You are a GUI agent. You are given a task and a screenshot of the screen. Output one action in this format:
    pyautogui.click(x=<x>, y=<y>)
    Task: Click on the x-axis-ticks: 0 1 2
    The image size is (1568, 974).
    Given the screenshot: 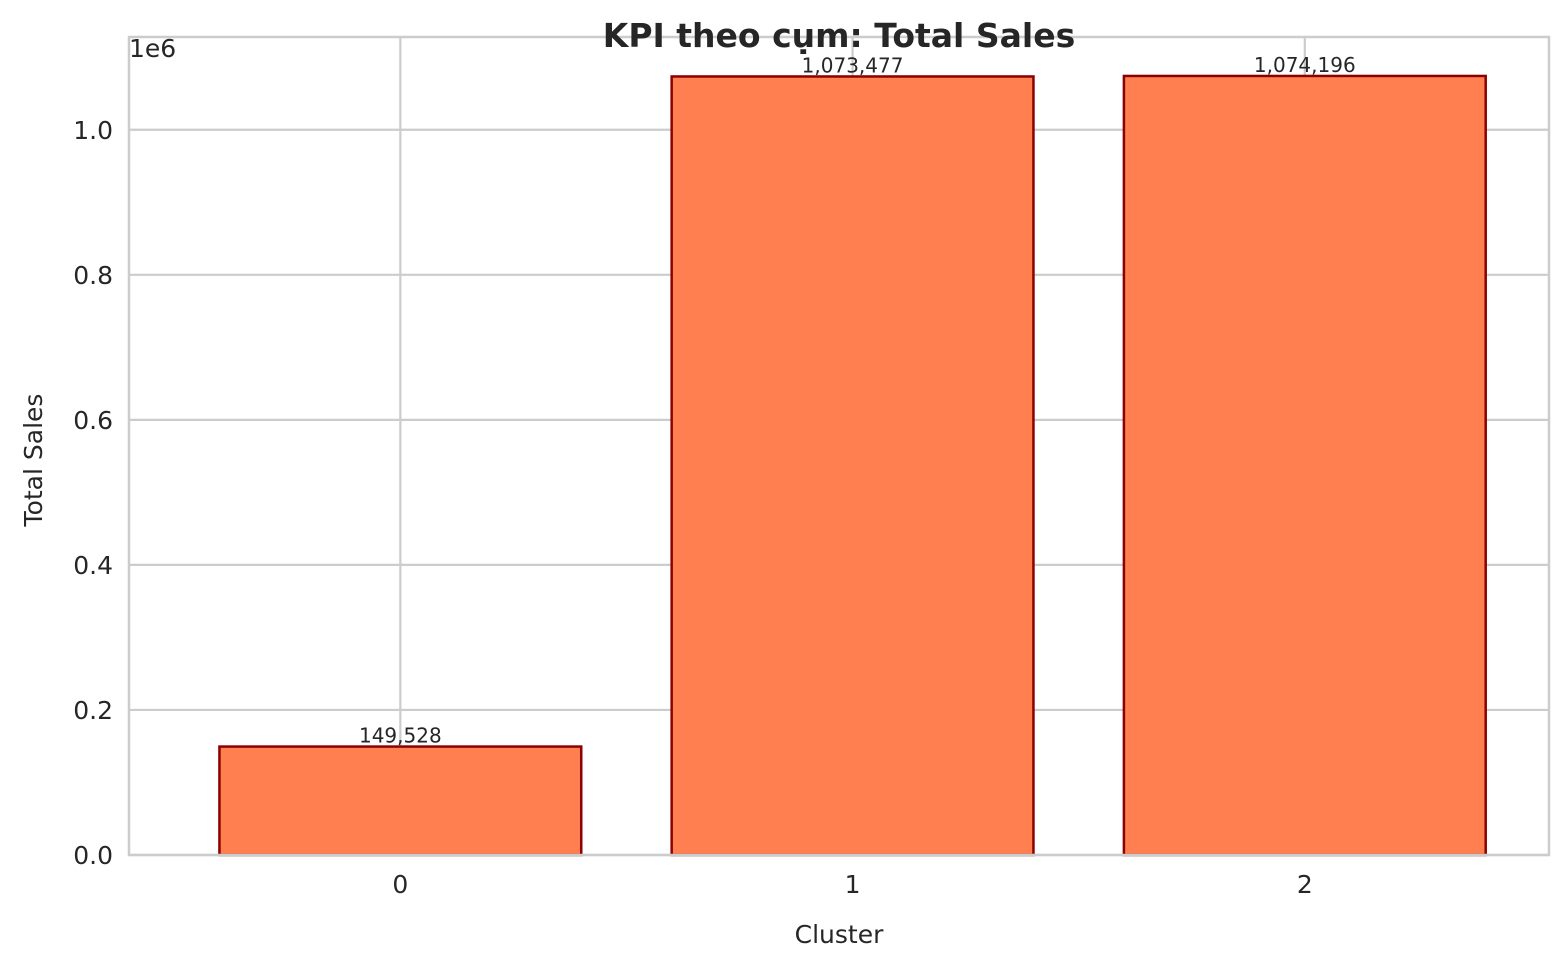 What is the action you would take?
    pyautogui.click(x=852, y=884)
    